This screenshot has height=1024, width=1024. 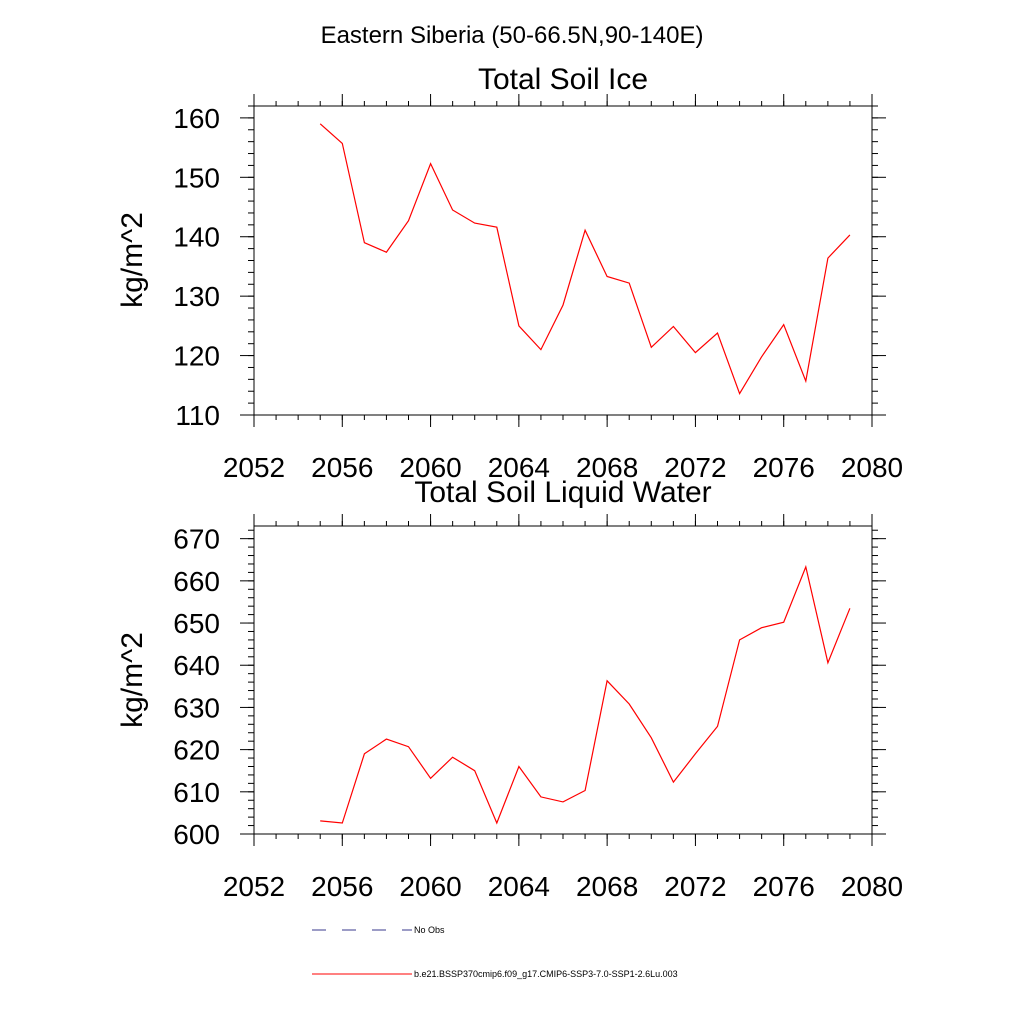 What do you see at coordinates (429, 930) in the screenshot?
I see `legend-obs-label: No Obs` at bounding box center [429, 930].